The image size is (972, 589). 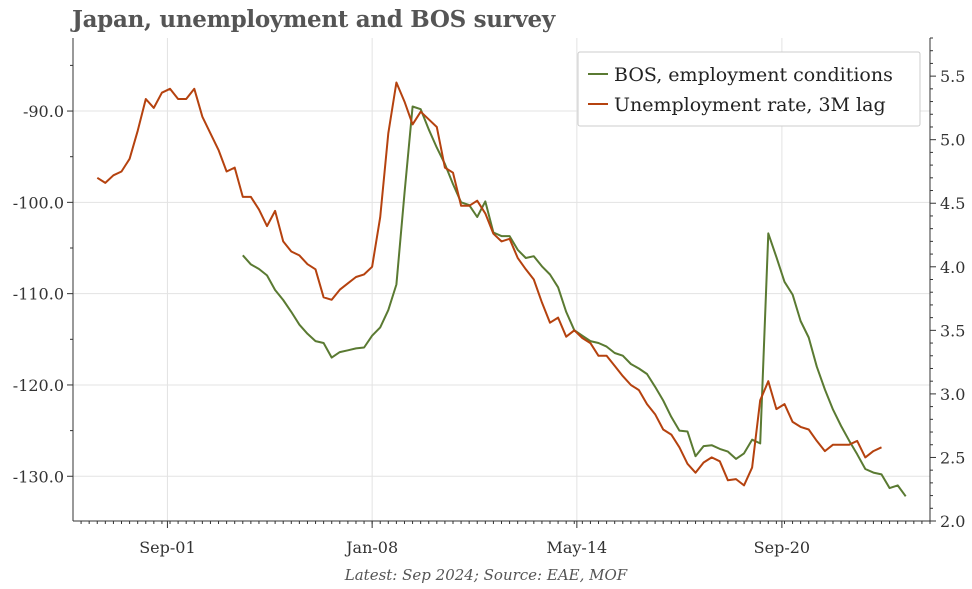 What do you see at coordinates (371, 547) in the screenshot?
I see `x-tick-label: Jan-08` at bounding box center [371, 547].